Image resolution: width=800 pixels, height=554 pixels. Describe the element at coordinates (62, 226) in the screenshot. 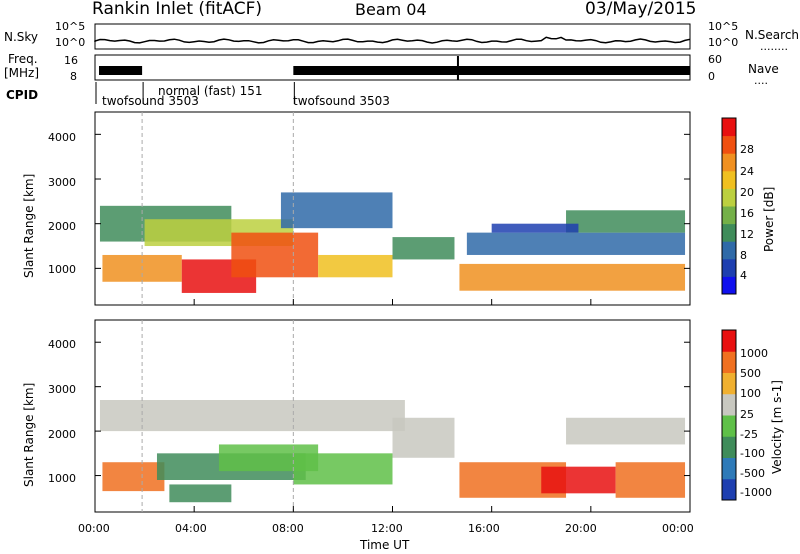

I see `power-ytick-2000: 2000` at that location.